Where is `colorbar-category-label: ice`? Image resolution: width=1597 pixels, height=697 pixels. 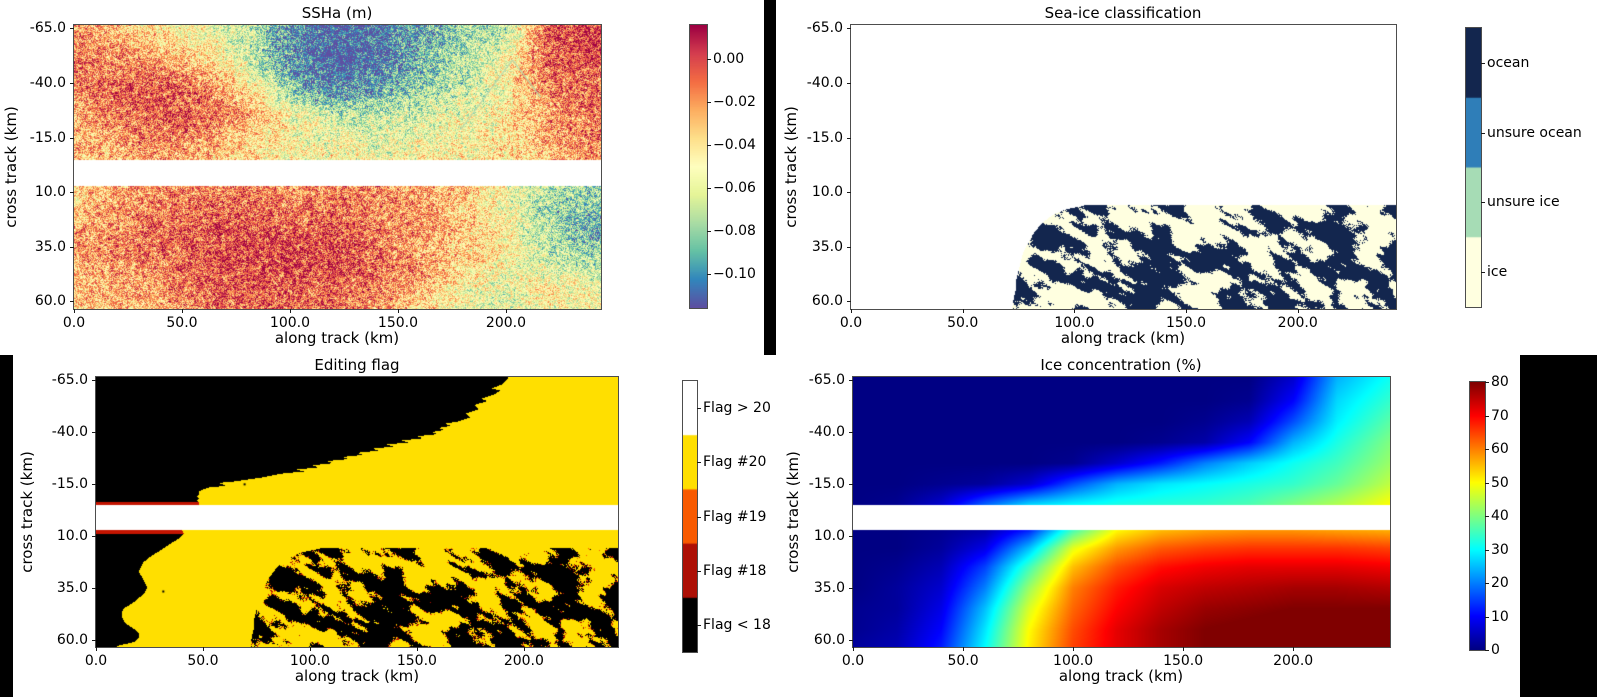 colorbar-category-label: ice is located at coordinates (1497, 272).